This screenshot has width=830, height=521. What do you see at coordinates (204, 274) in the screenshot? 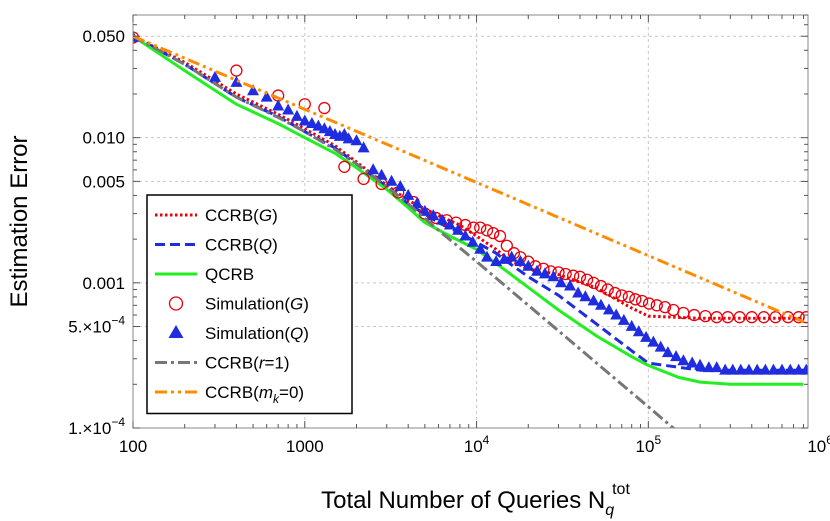
I see `legend-item-2: QCRB` at bounding box center [204, 274].